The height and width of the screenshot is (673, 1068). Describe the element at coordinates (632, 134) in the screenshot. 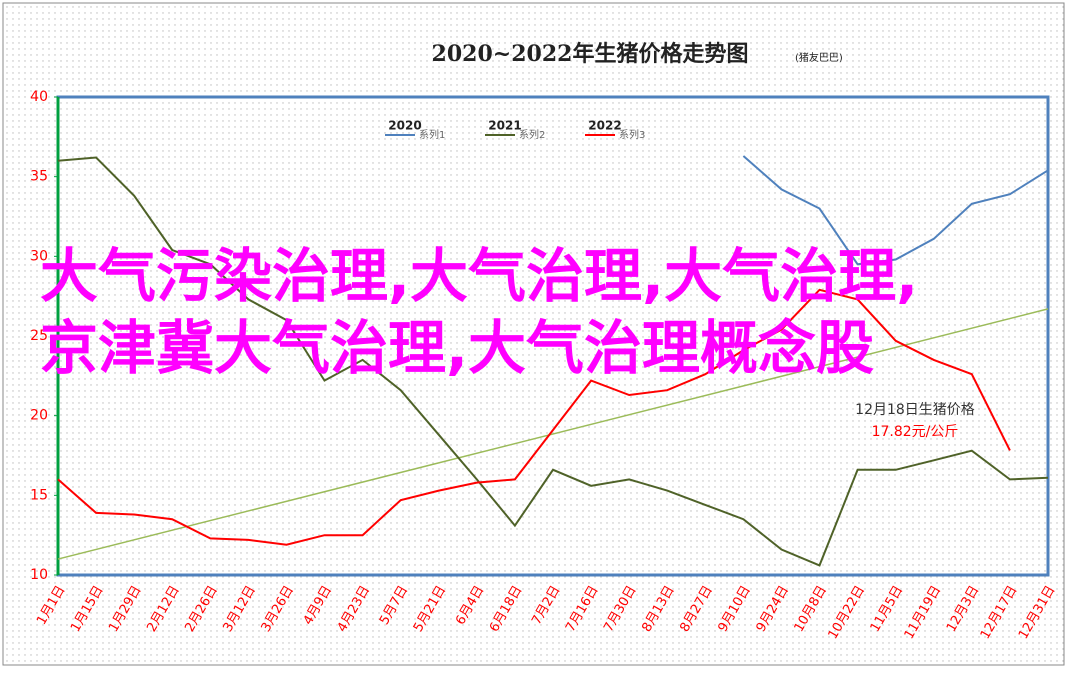

I see `legend-label: 系列3` at that location.